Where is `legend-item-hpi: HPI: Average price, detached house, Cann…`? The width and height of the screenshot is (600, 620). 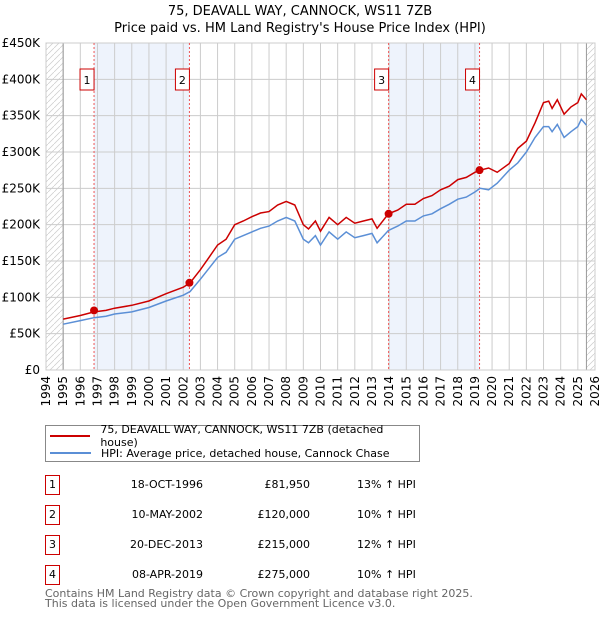 legend-item-hpi: HPI: Average price, detached house, Cann… is located at coordinates (220, 453).